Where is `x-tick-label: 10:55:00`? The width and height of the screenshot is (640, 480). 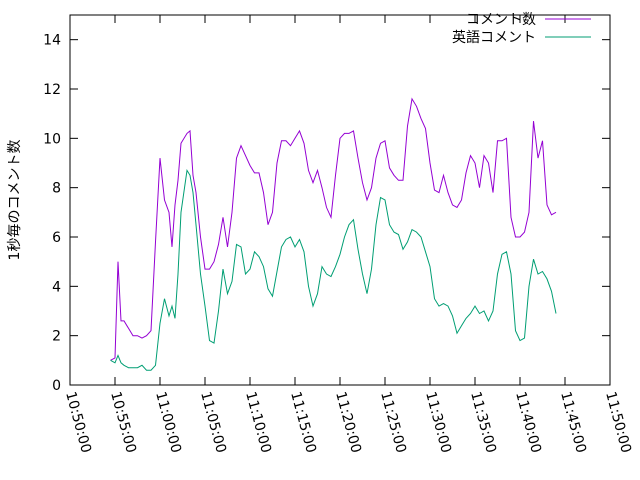 x-tick-label: 10:55:00 is located at coordinates (123, 422).